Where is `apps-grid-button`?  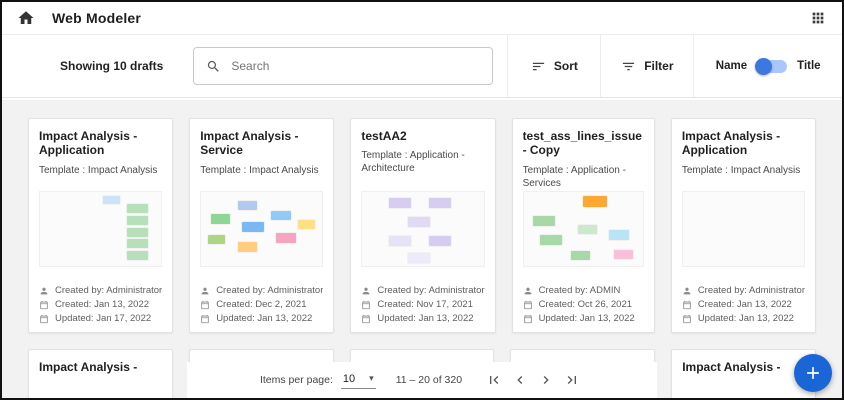
apps-grid-button is located at coordinates (818, 18).